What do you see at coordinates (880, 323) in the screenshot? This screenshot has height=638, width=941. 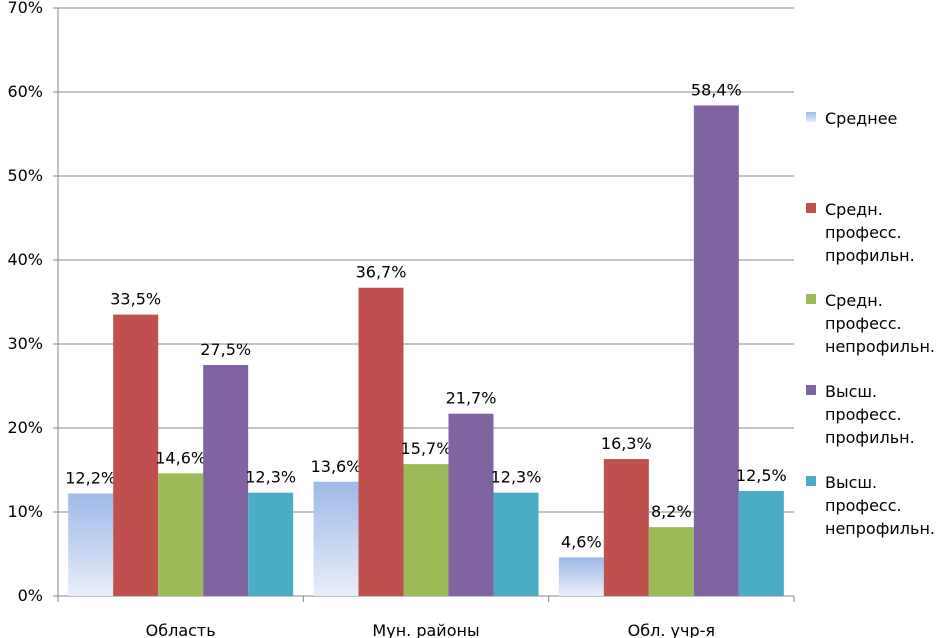 I see `legend-label: Средн. професс. непрофильн.` at bounding box center [880, 323].